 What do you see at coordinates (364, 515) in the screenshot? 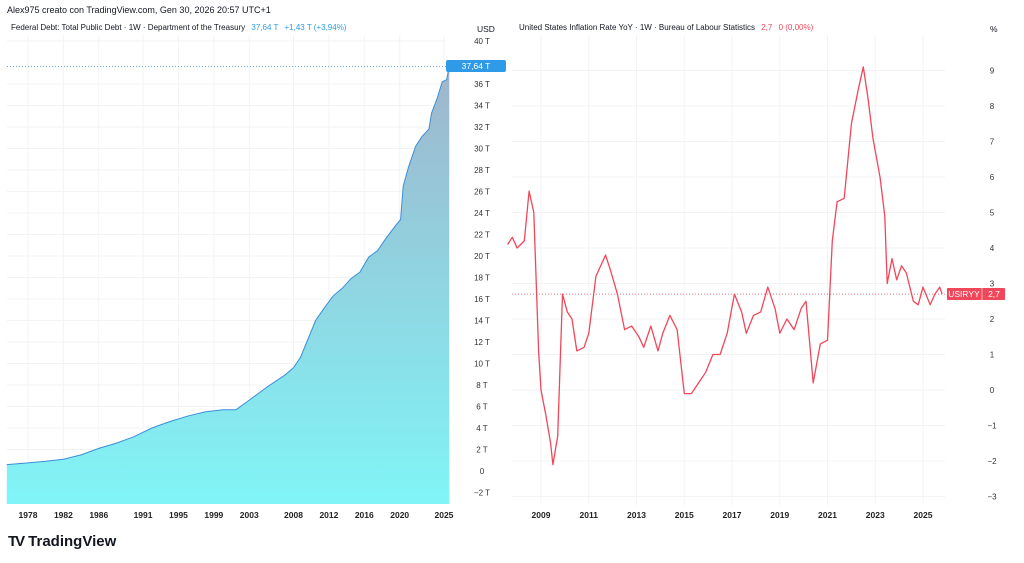
I see `debt-x-tick: 2016` at bounding box center [364, 515].